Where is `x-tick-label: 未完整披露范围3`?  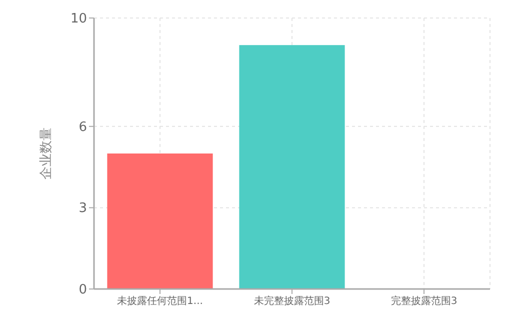 x-tick-label: 未完整披露范围3 is located at coordinates (292, 301).